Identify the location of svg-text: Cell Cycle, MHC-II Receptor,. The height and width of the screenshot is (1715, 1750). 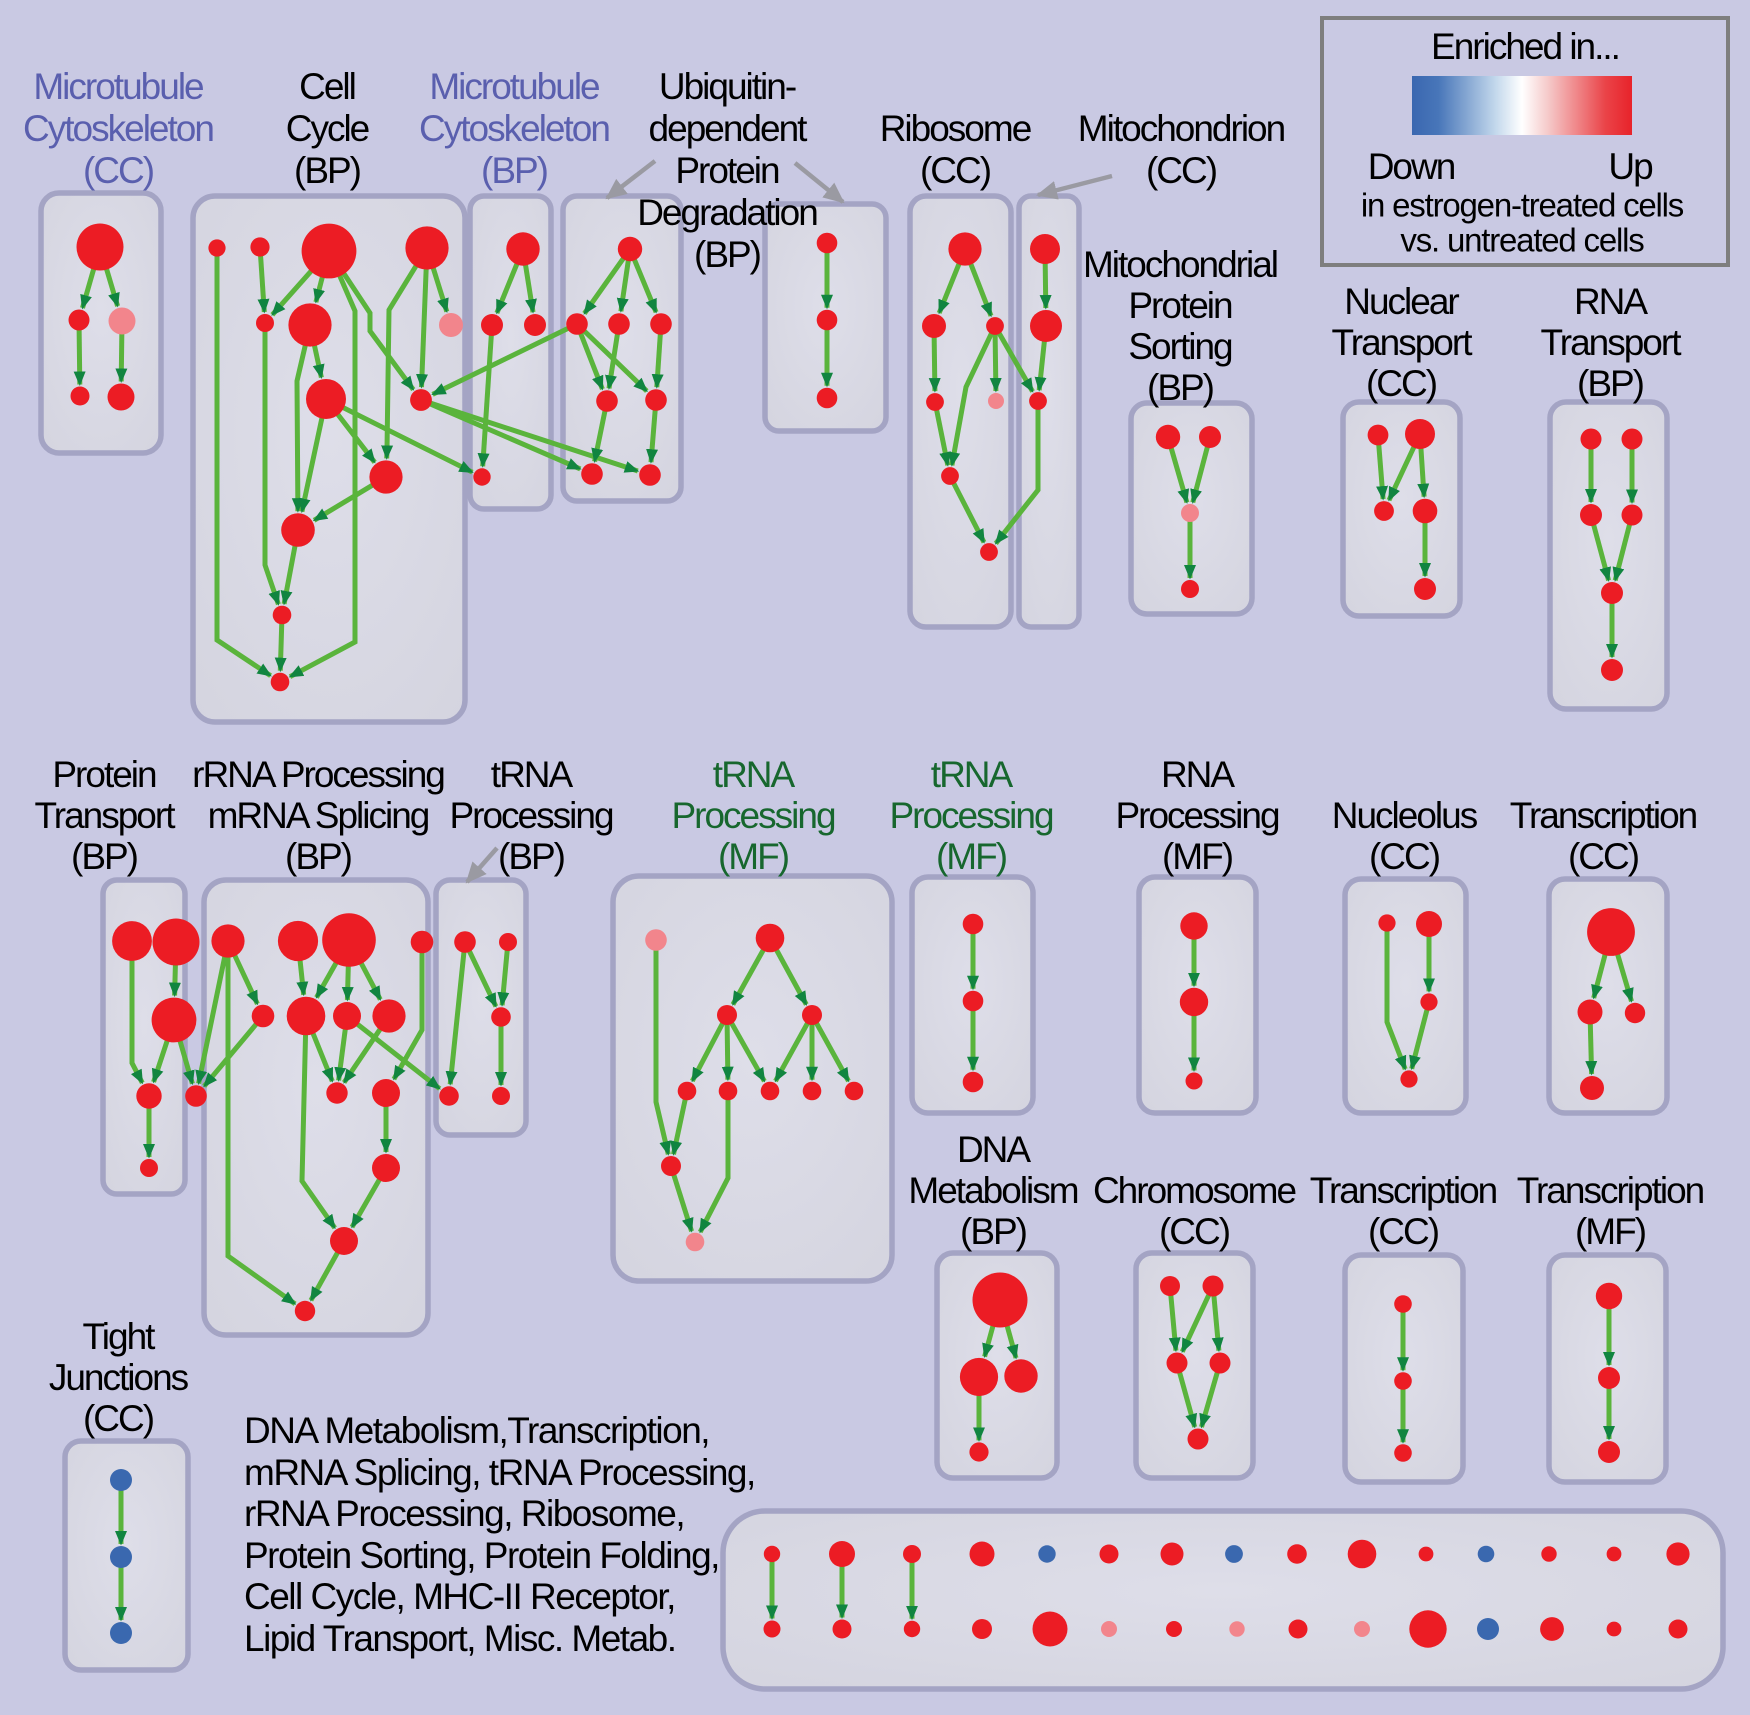
(459, 1596).